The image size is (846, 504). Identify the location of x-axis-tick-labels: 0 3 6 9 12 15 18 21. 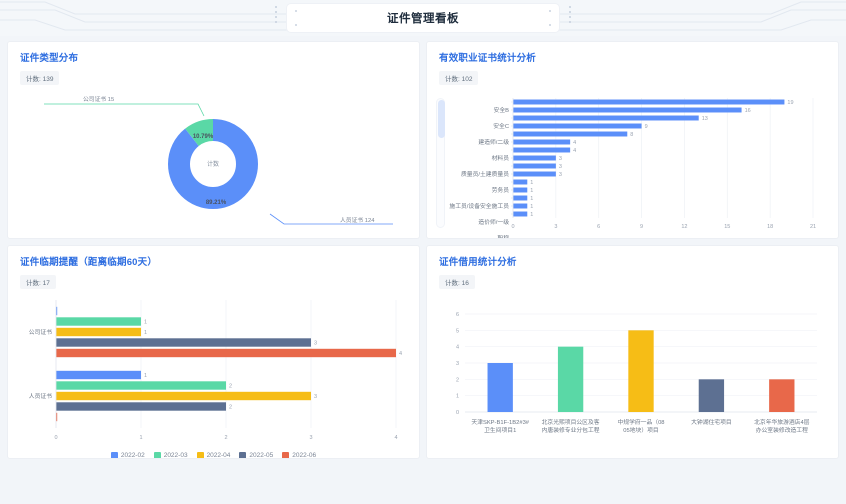
(663, 227).